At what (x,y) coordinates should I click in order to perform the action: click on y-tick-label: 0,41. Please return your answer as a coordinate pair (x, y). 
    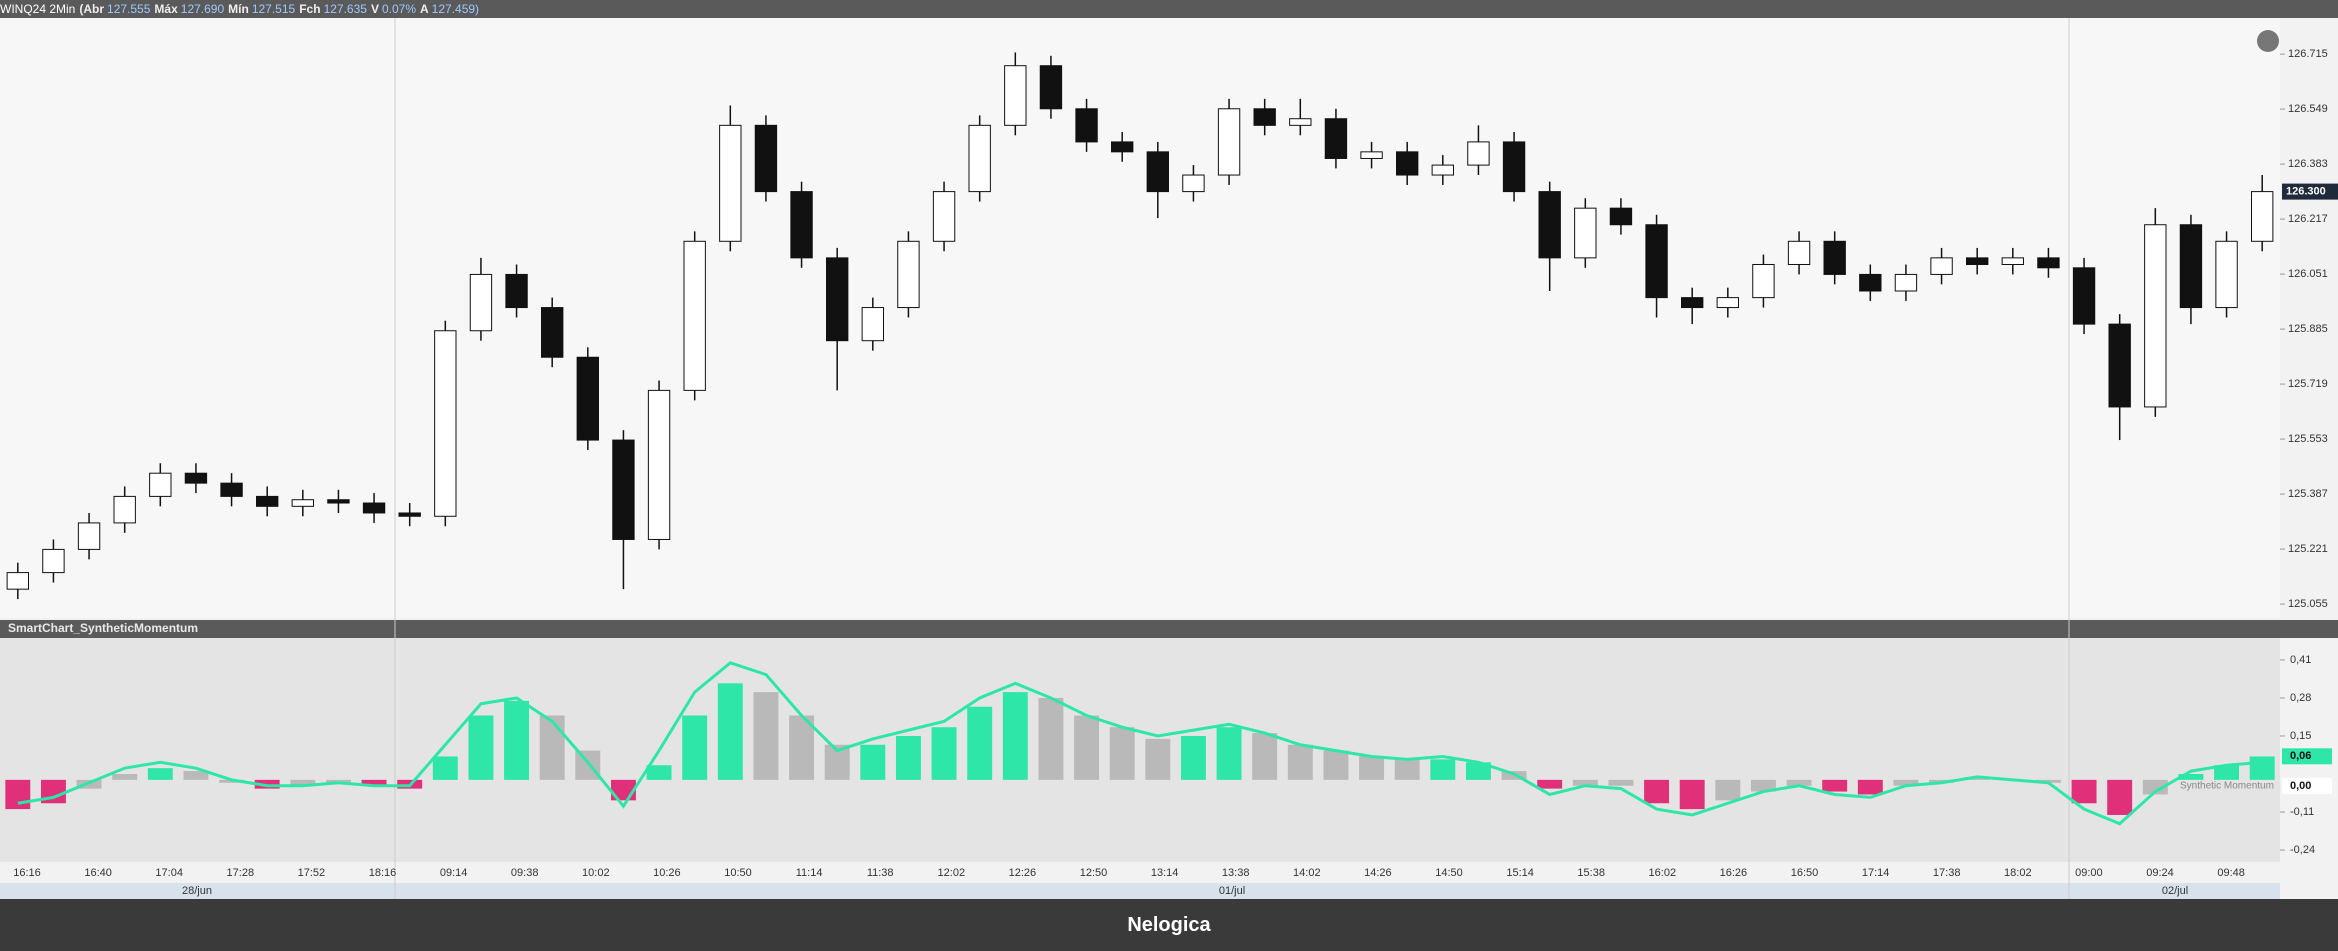
    Looking at the image, I should click on (2300, 660).